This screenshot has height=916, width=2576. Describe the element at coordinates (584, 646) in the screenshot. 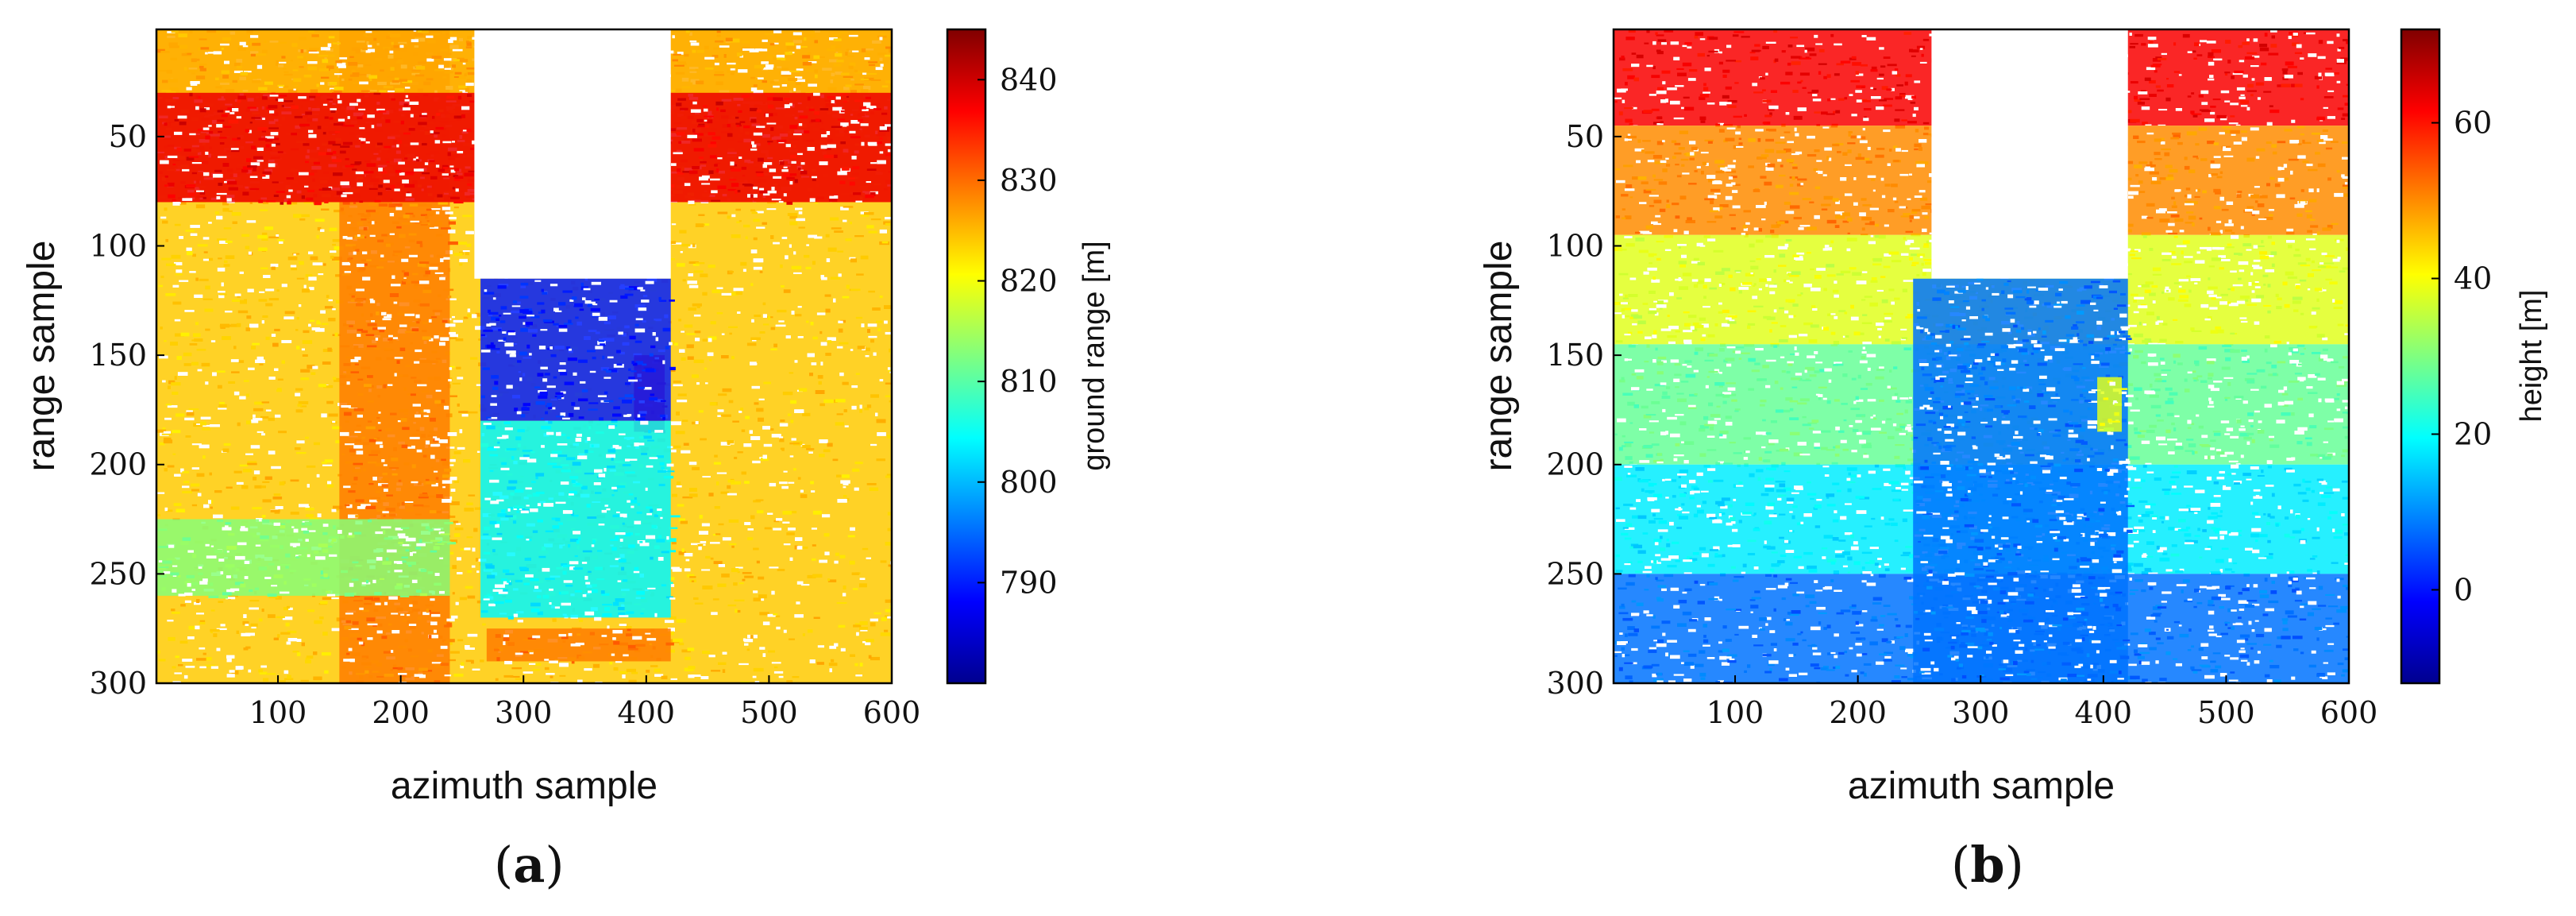

I see `speckle-bottom-orange-band` at that location.